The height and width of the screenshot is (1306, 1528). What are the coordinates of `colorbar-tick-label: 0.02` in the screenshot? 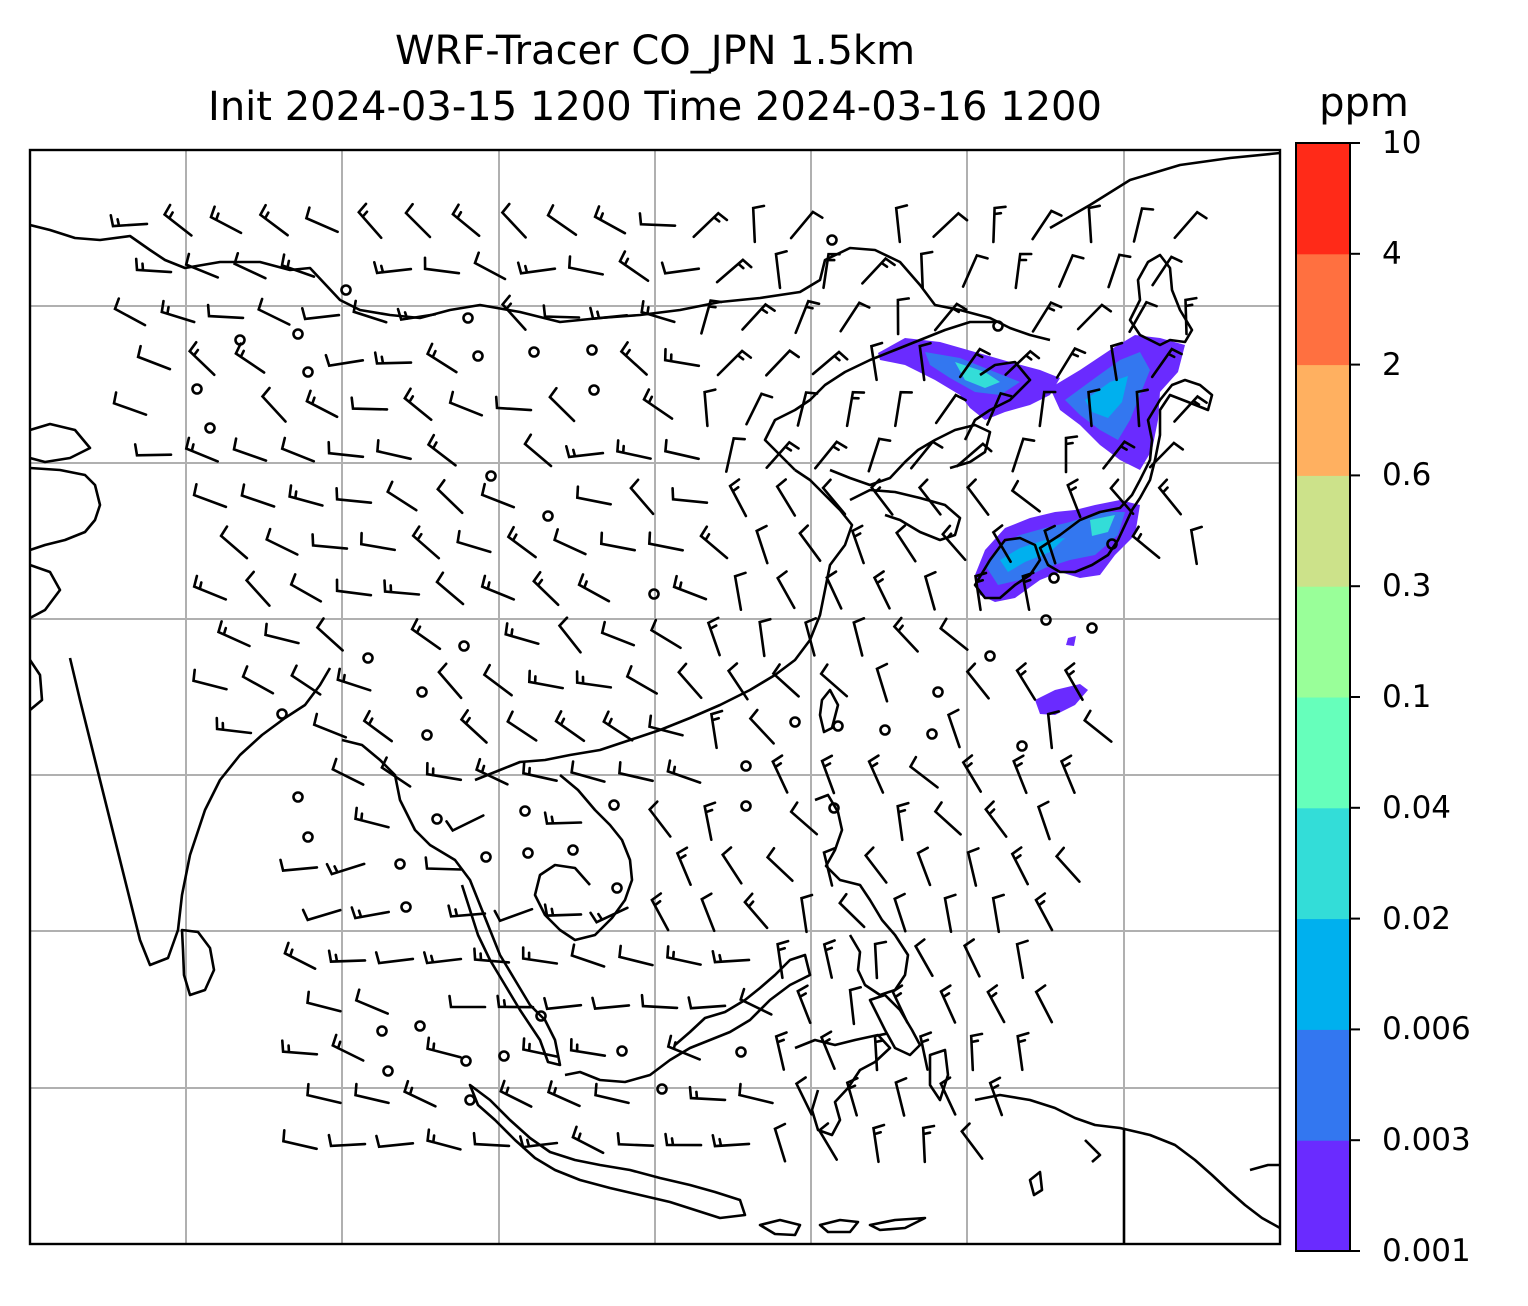 It's located at (1417, 918).